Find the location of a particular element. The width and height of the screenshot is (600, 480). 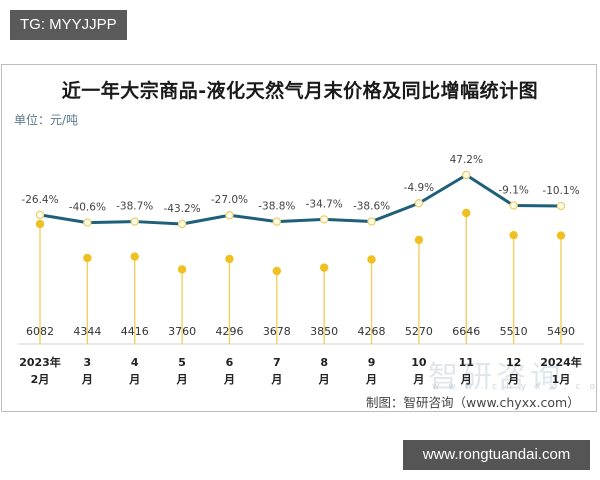

yoy-line is located at coordinates (300, 199).